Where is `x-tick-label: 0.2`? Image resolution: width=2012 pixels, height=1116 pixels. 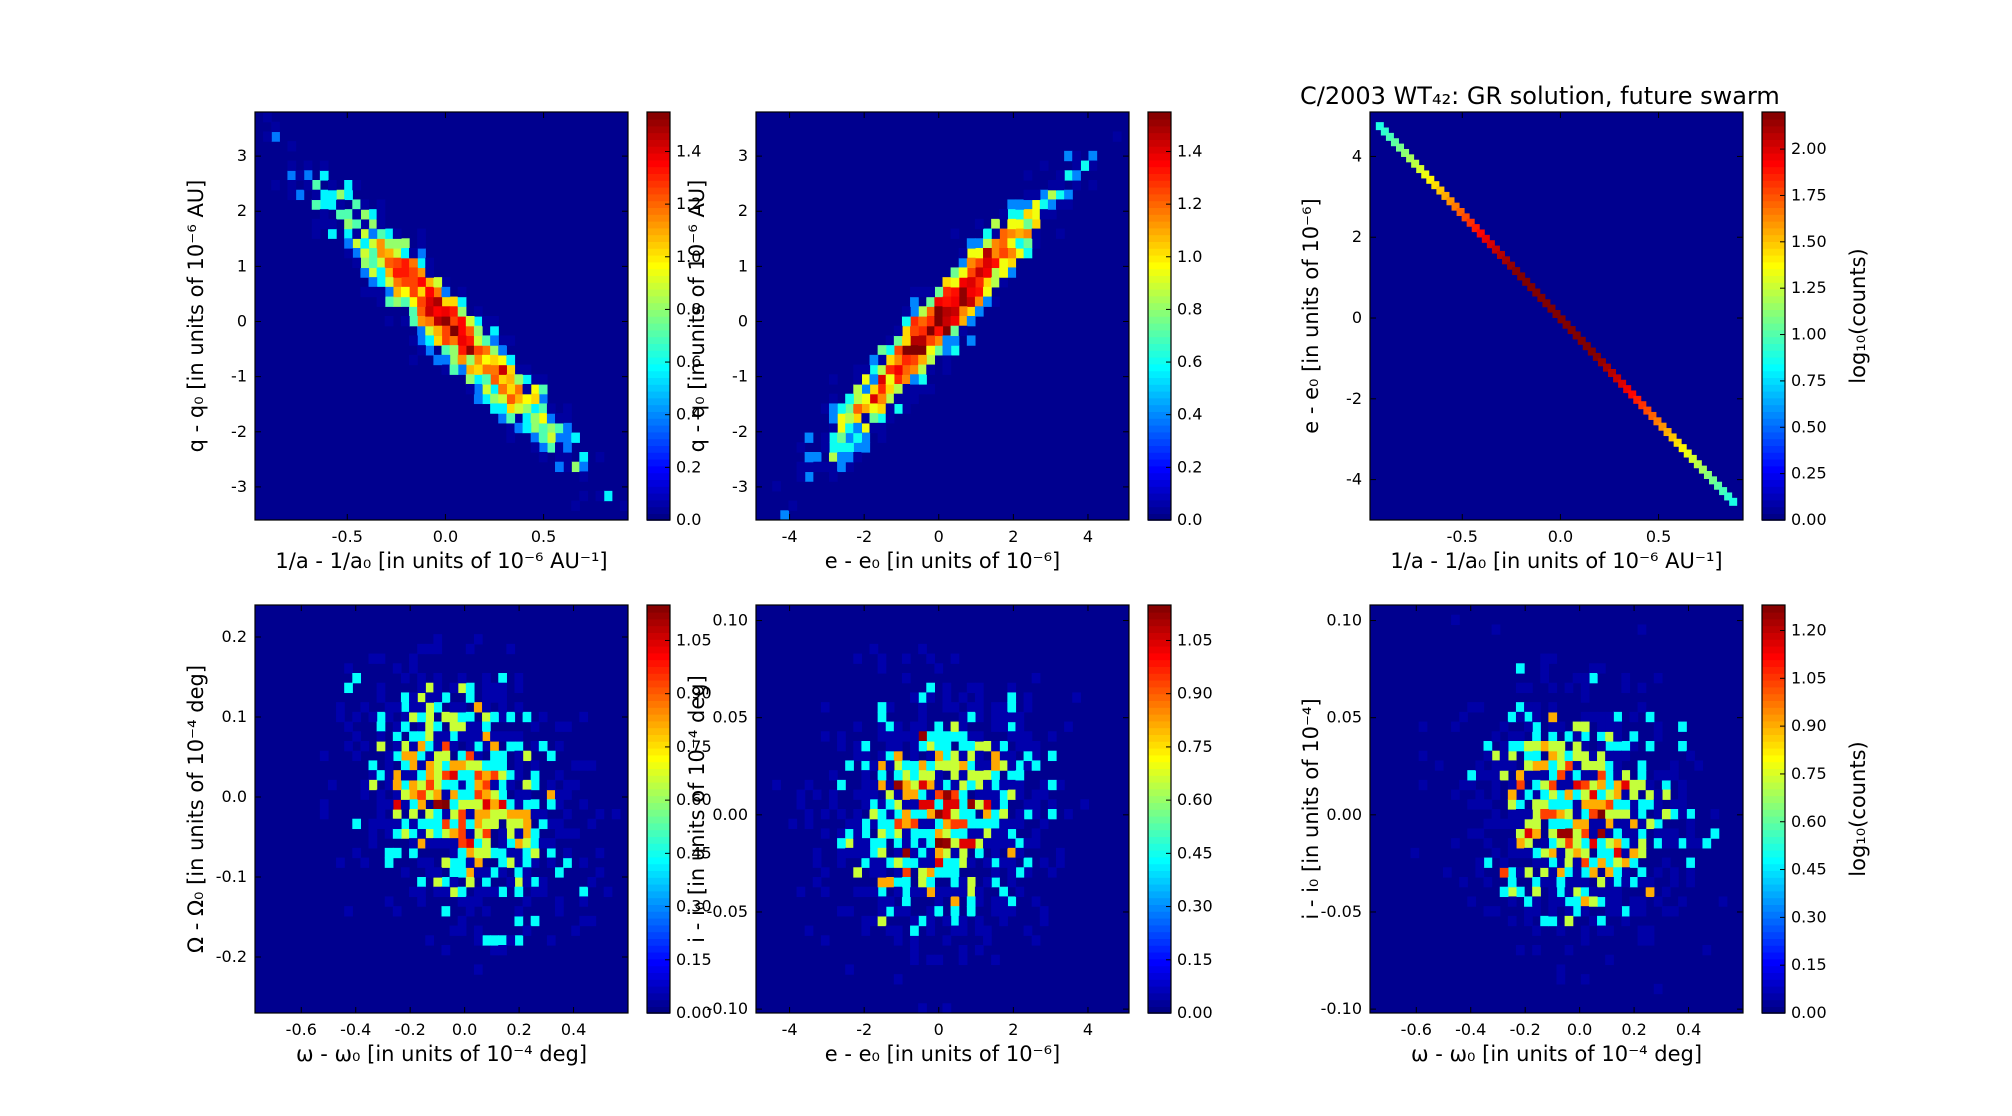
x-tick-label: 0.2 is located at coordinates (1633, 1029).